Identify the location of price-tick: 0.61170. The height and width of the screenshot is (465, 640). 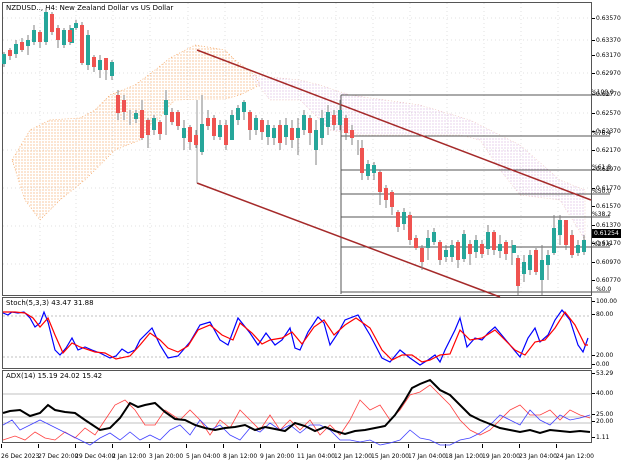
(606, 243).